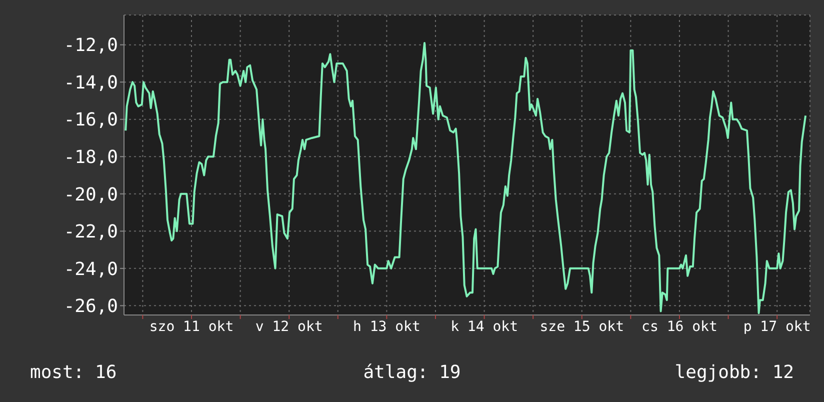 The height and width of the screenshot is (402, 824). Describe the element at coordinates (734, 372) in the screenshot. I see `text: legjobb: 12` at that location.